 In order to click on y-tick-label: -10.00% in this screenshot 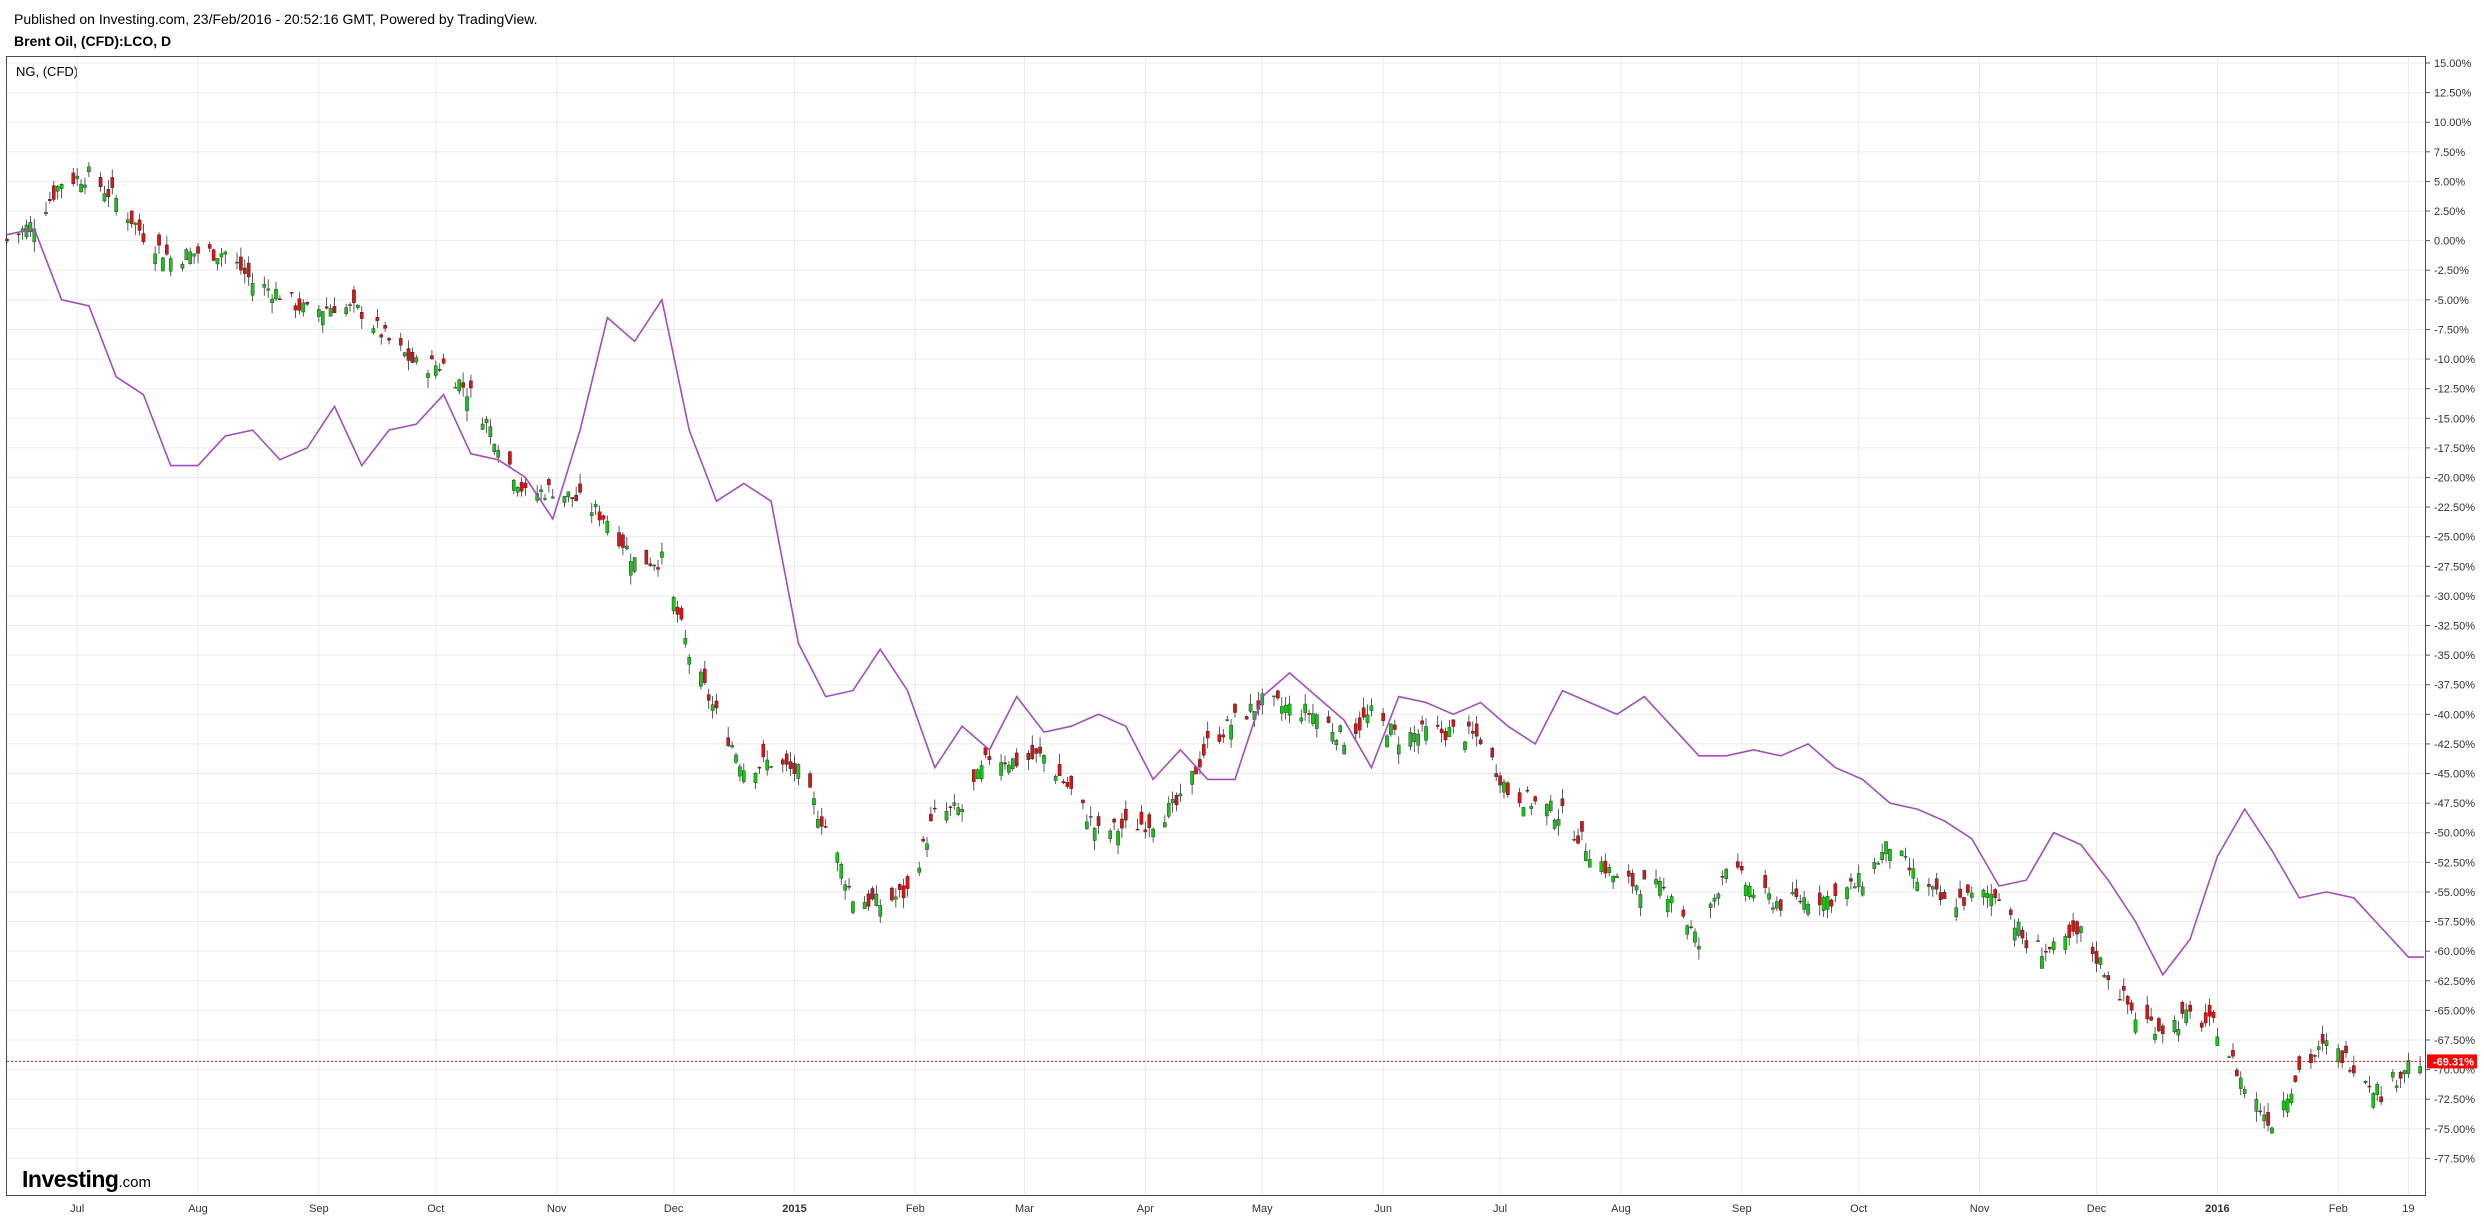, I will do `click(2454, 360)`.